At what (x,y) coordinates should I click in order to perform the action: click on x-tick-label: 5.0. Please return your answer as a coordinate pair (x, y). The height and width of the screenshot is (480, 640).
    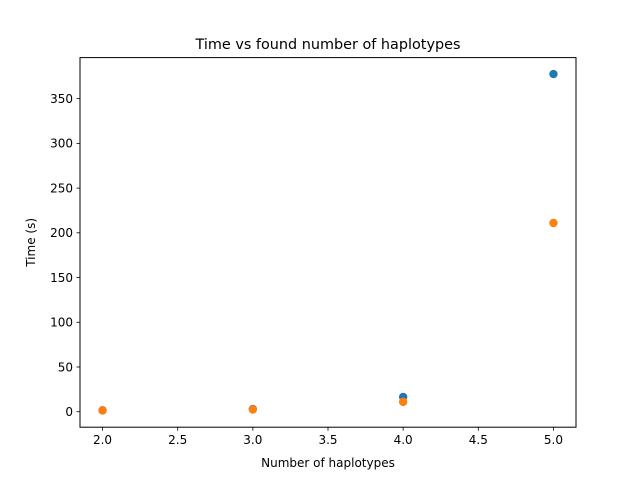
    Looking at the image, I should click on (553, 440).